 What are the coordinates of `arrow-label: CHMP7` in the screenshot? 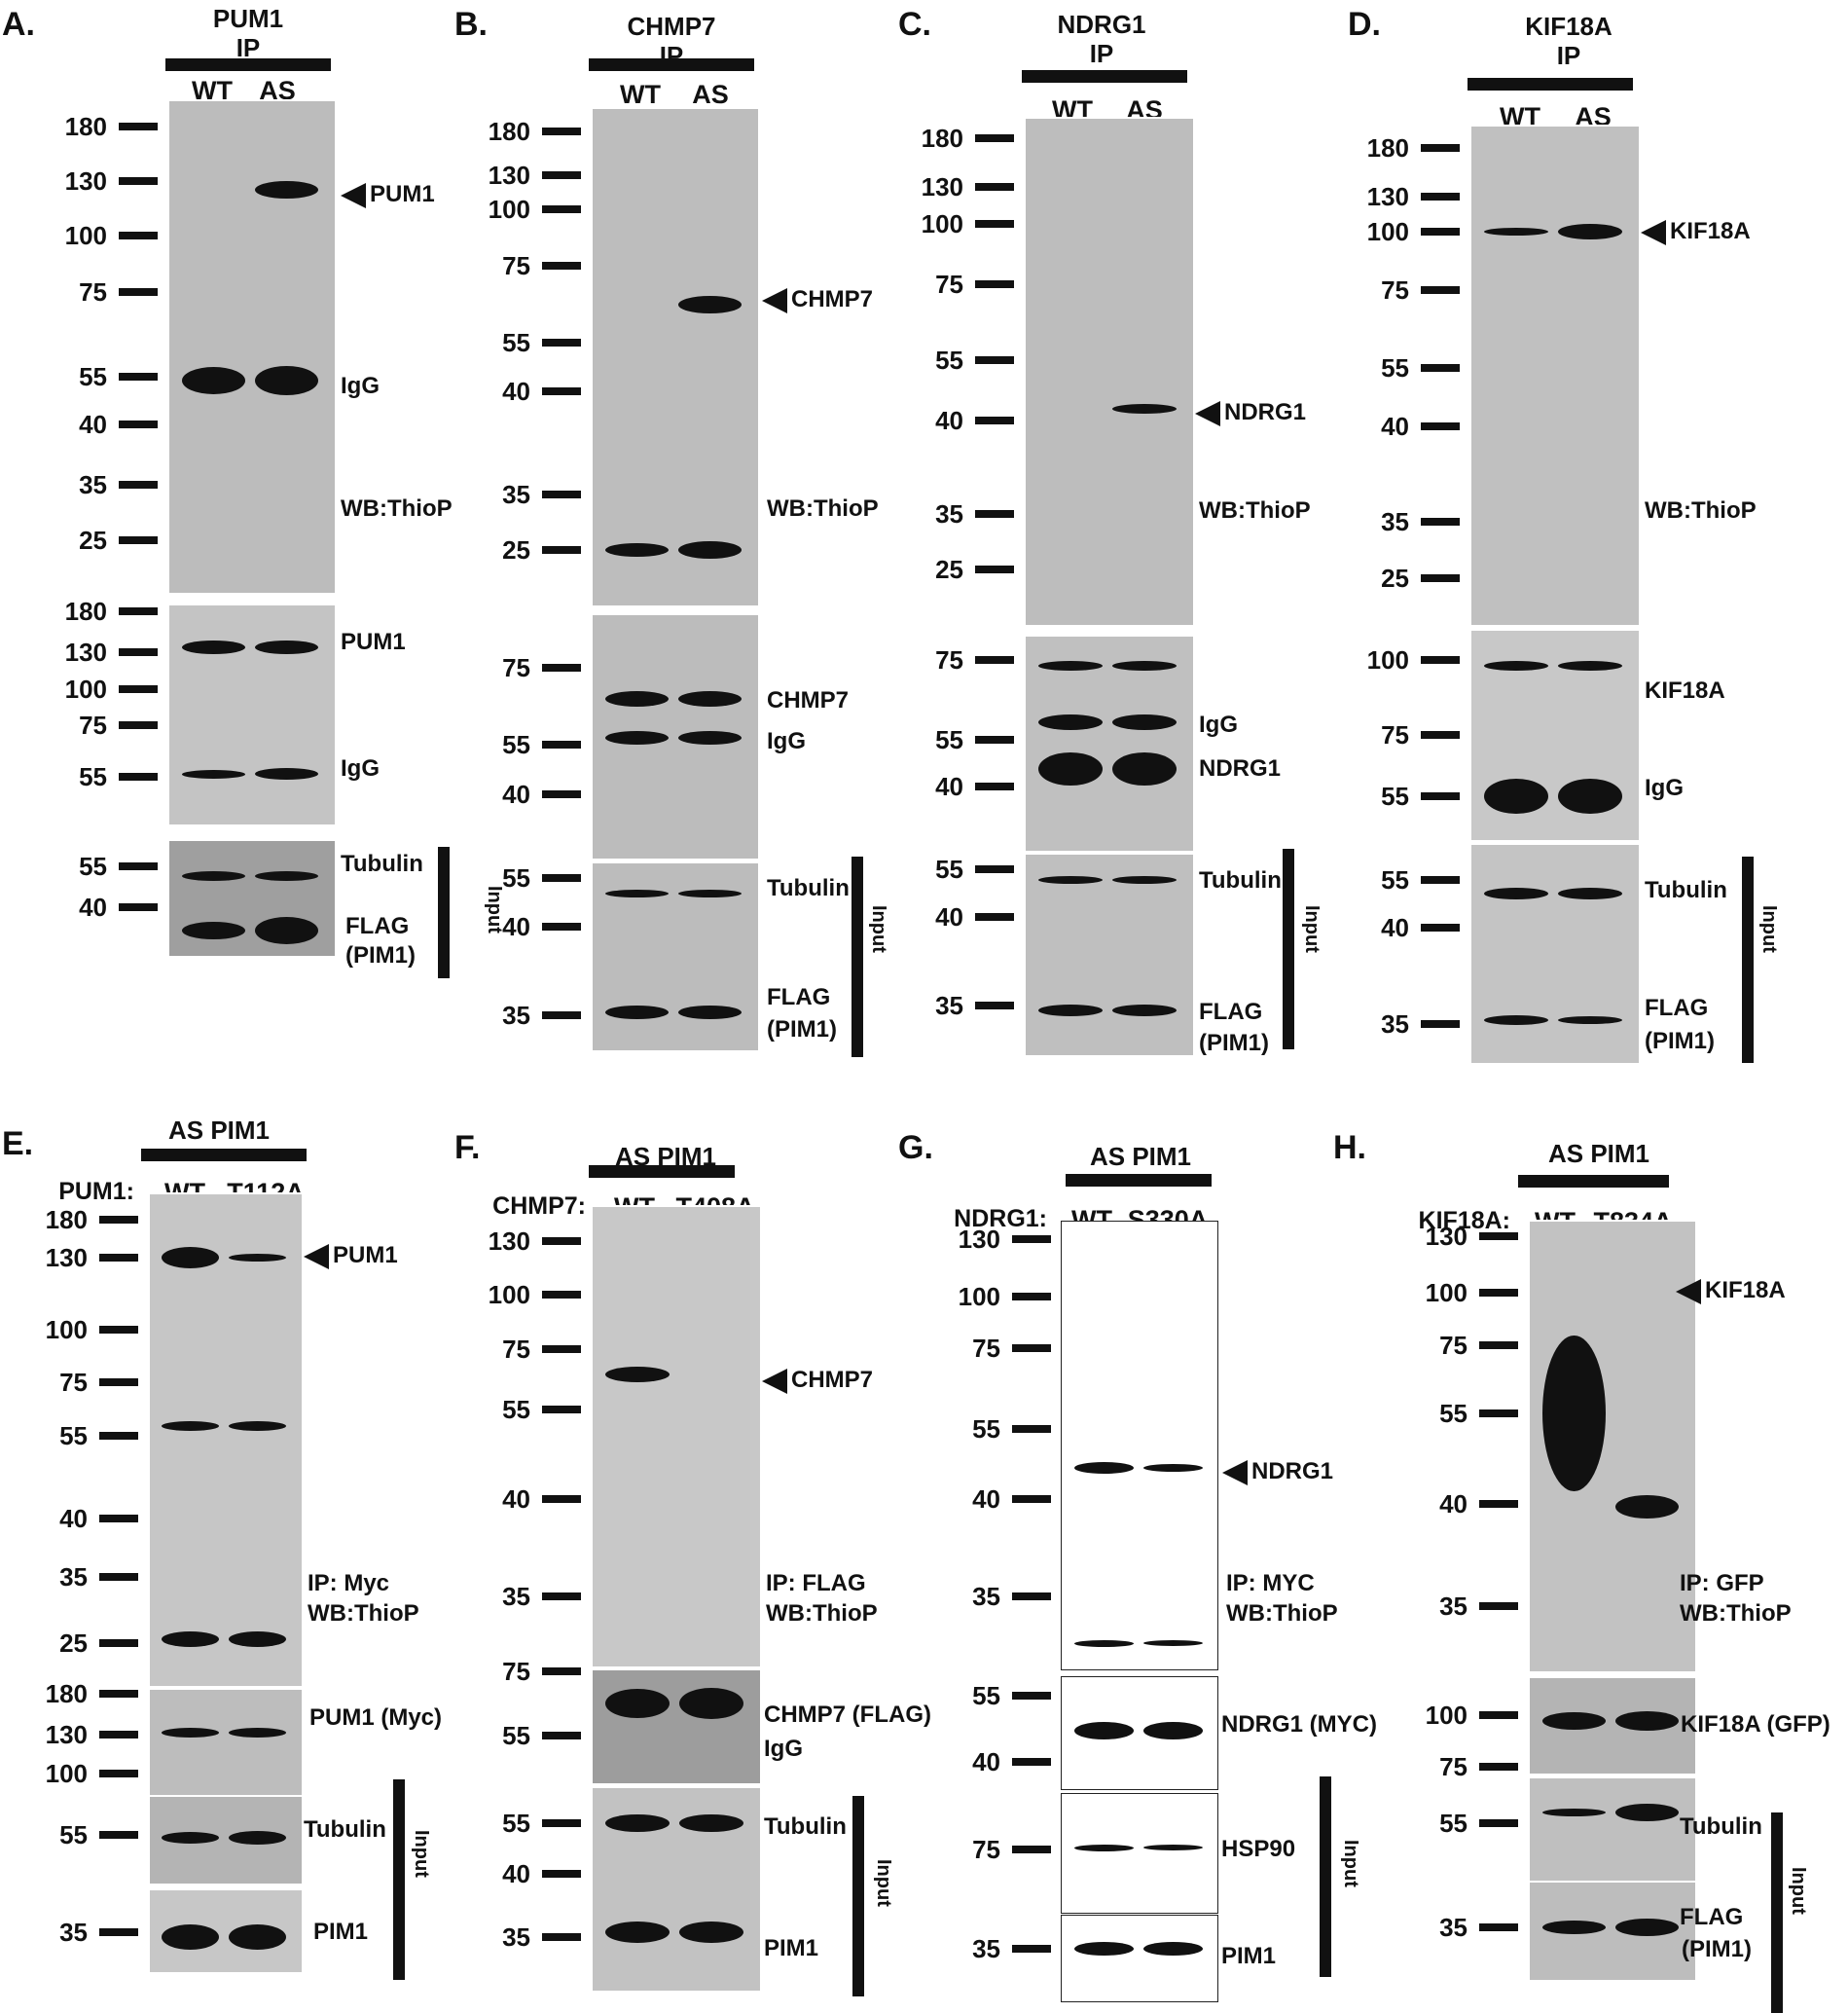 It's located at (832, 299).